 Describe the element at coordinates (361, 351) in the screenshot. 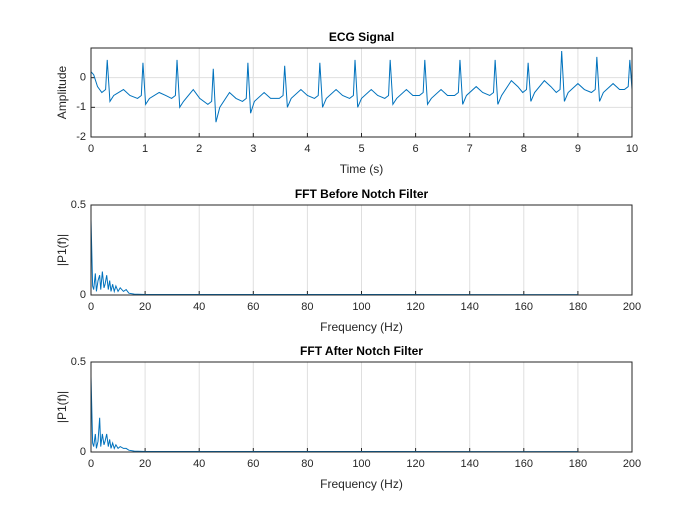

I see `chart-title: FFT After Notch Filter` at that location.